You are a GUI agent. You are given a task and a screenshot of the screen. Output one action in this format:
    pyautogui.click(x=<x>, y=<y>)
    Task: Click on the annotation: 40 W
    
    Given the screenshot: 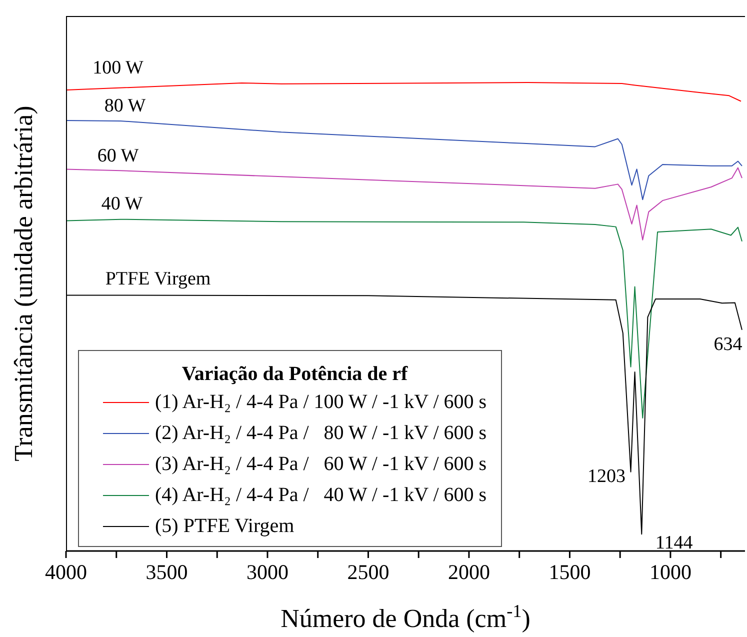 What is the action you would take?
    pyautogui.click(x=122, y=203)
    